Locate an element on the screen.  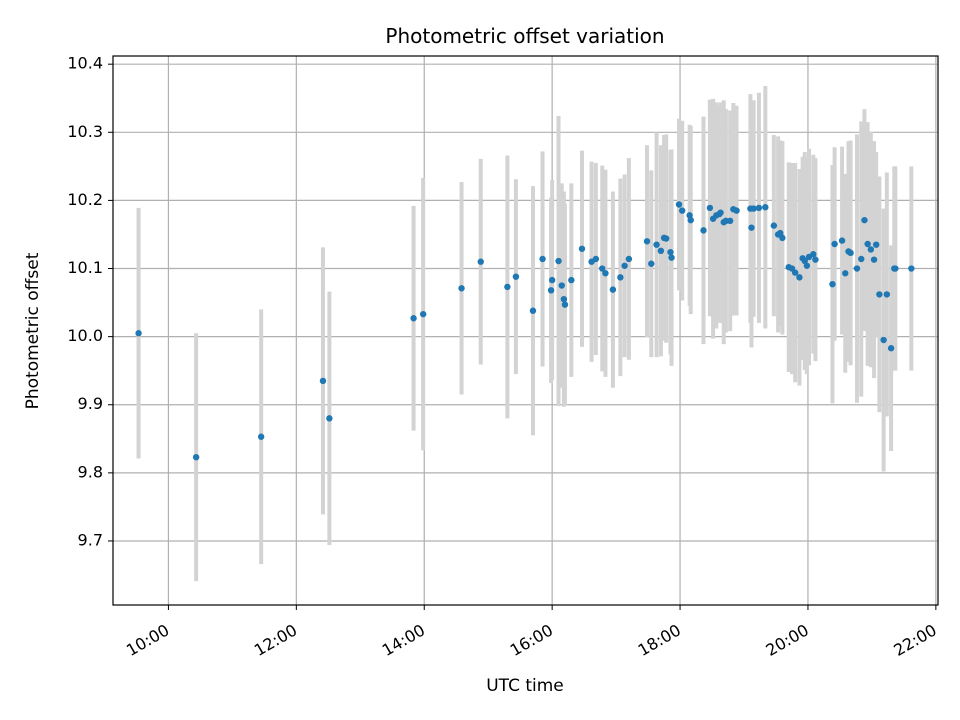
y-tick-label: 10.4 is located at coordinates (85, 63).